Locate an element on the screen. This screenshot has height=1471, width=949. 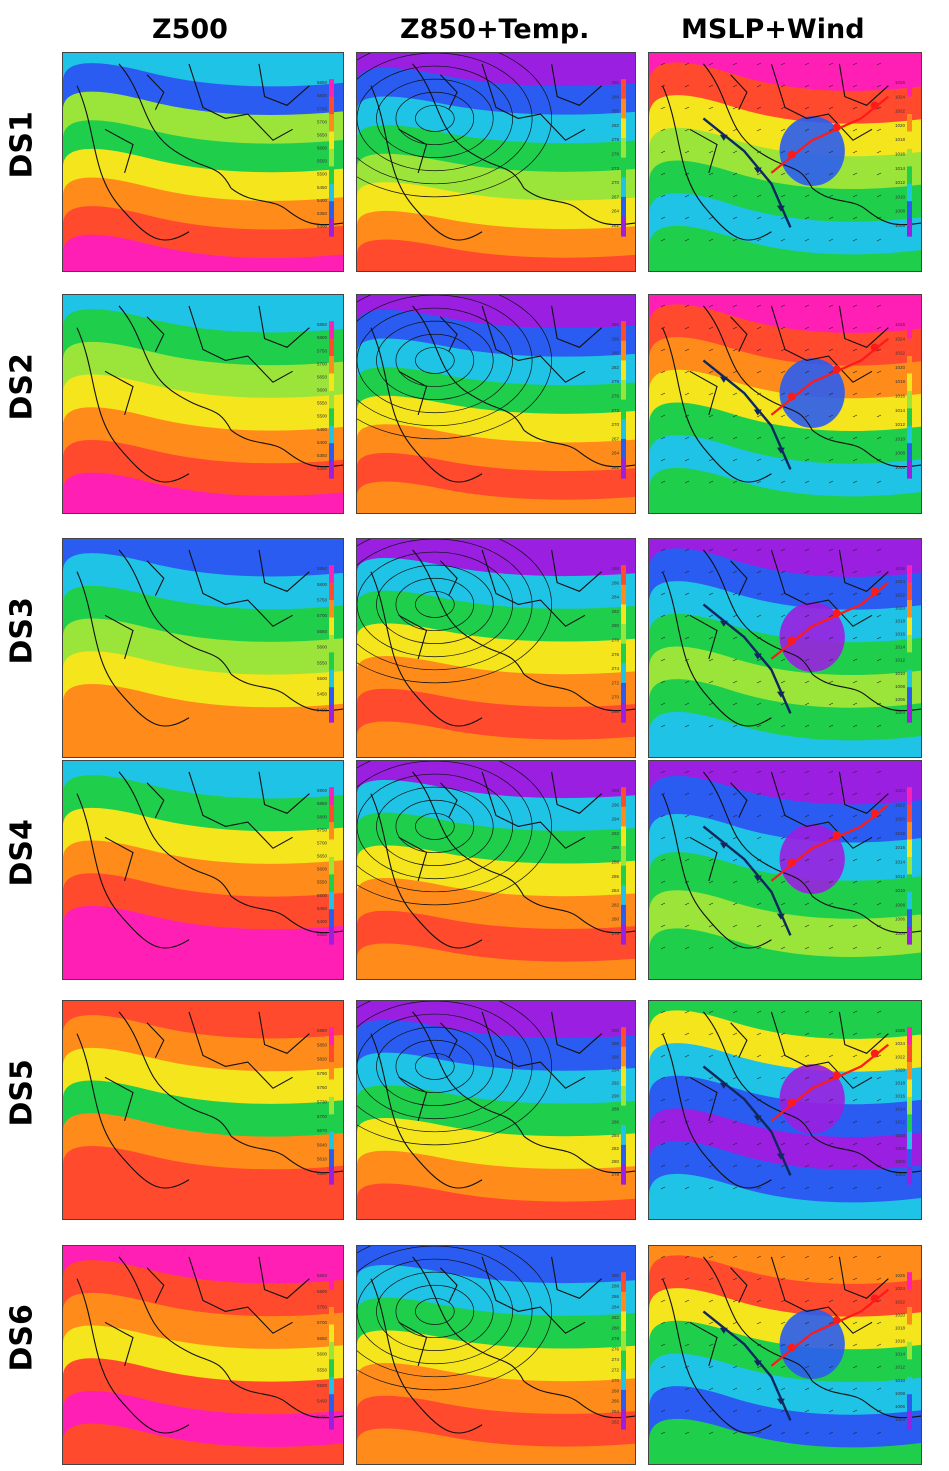
weather-map-z850: 288 286 284 282 280 278 276 274 272 270 268 is located at coordinates (496, 648).